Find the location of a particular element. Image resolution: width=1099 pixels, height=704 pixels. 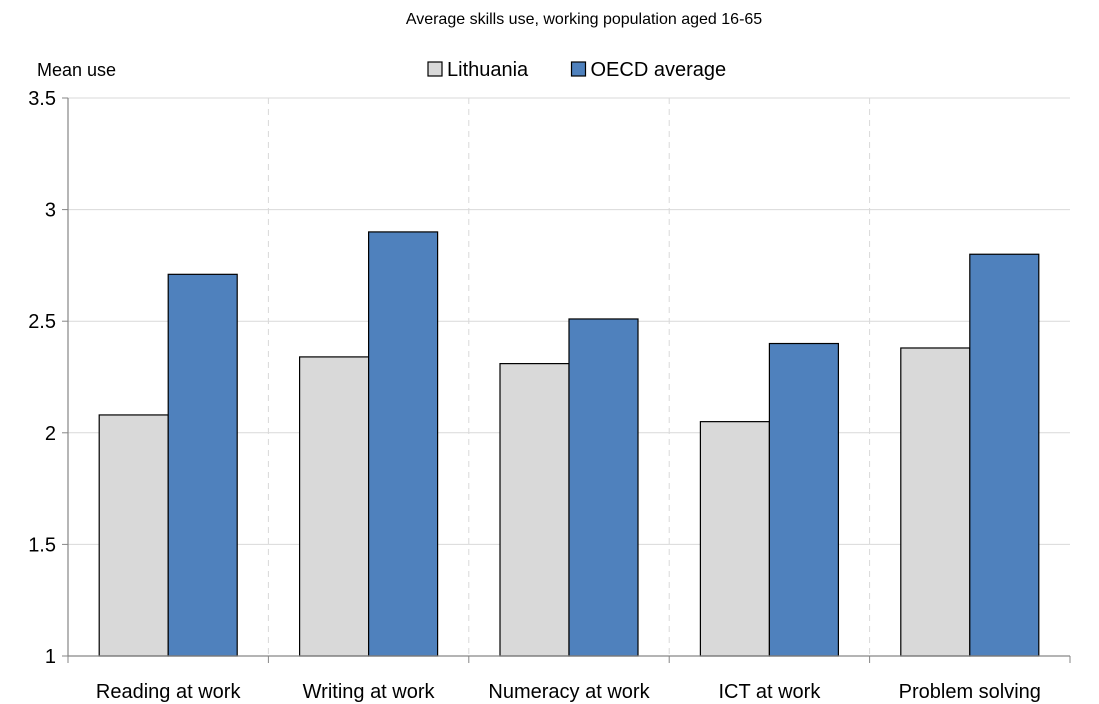

legend: Lithuania OECD average is located at coordinates (577, 70).